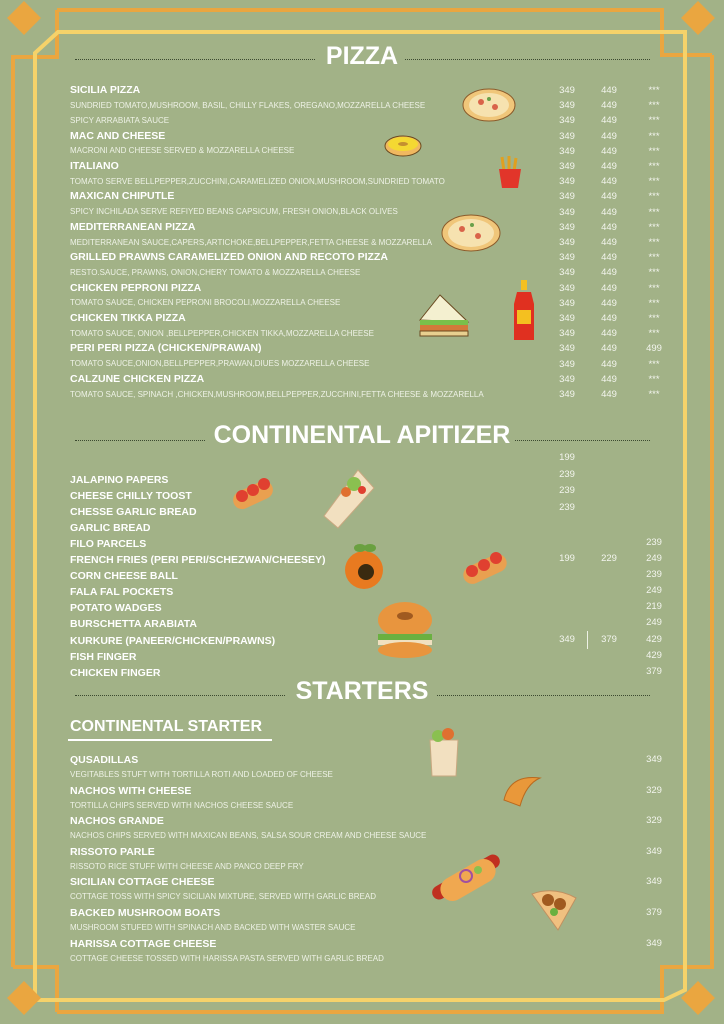 The height and width of the screenshot is (1024, 724). Describe the element at coordinates (137, 378) in the screenshot. I see `menu-item-name: CALZUNE CHICKEN PIZZA` at that location.